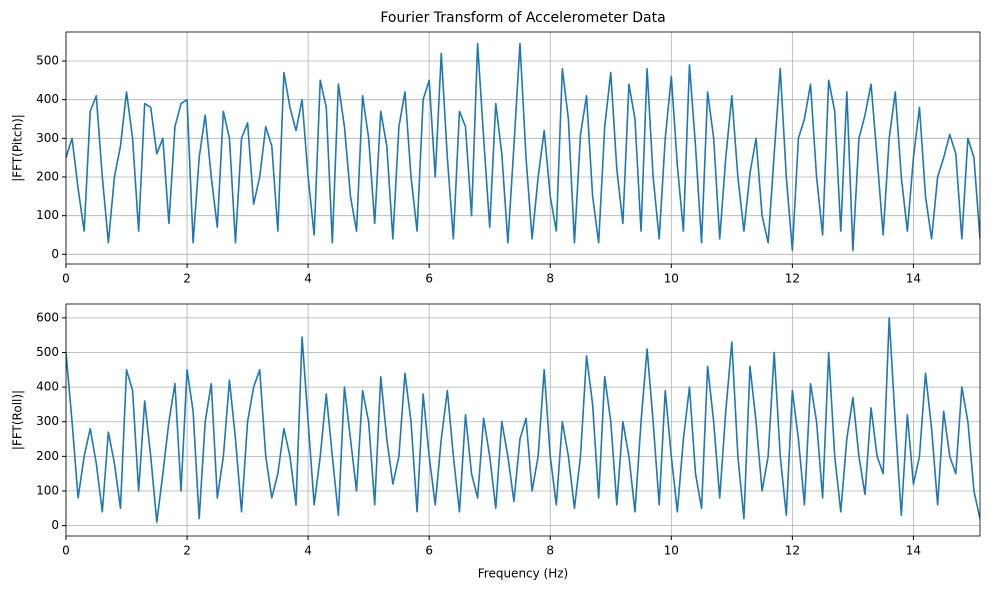 This screenshot has height=594, width=990. What do you see at coordinates (522, 18) in the screenshot?
I see `chart-title: Fourier Transform of Accelerometer Data` at bounding box center [522, 18].